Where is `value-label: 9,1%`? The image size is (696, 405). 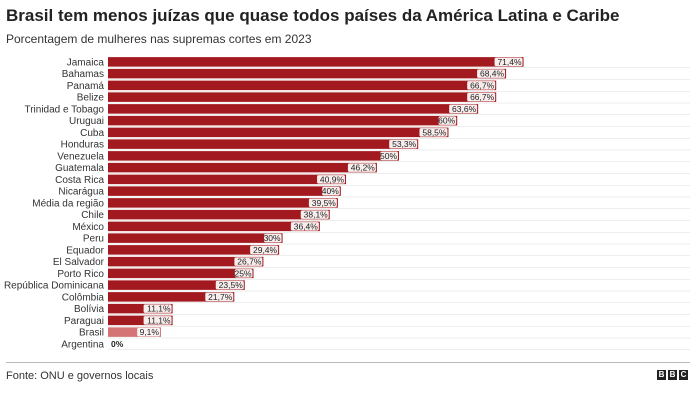
value-label: 9,1% is located at coordinates (150, 332).